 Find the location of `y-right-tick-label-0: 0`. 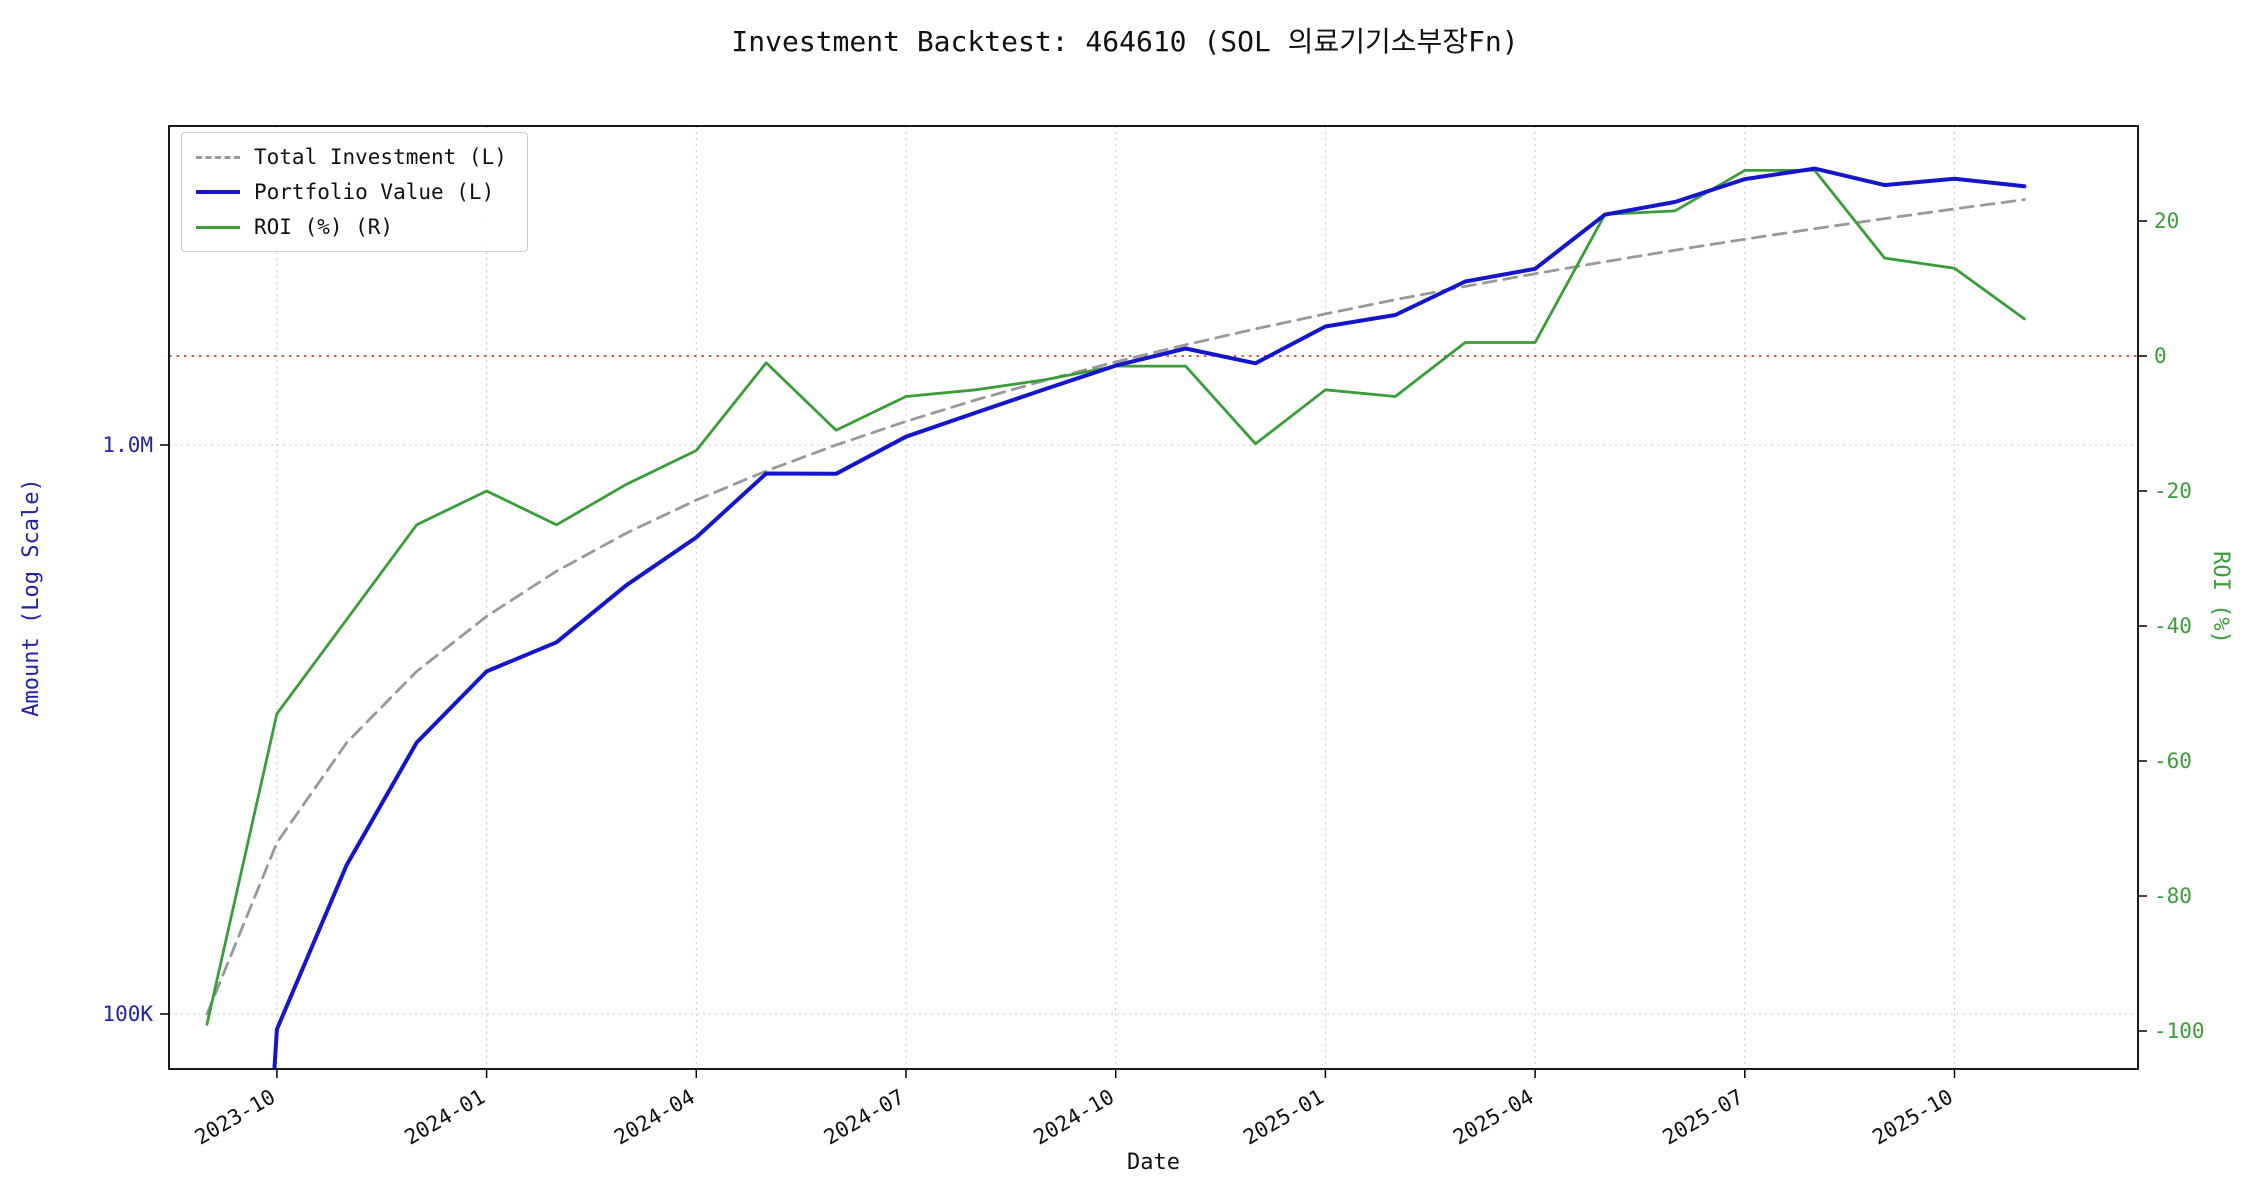

y-right-tick-label-0: 0 is located at coordinates (2160, 356).